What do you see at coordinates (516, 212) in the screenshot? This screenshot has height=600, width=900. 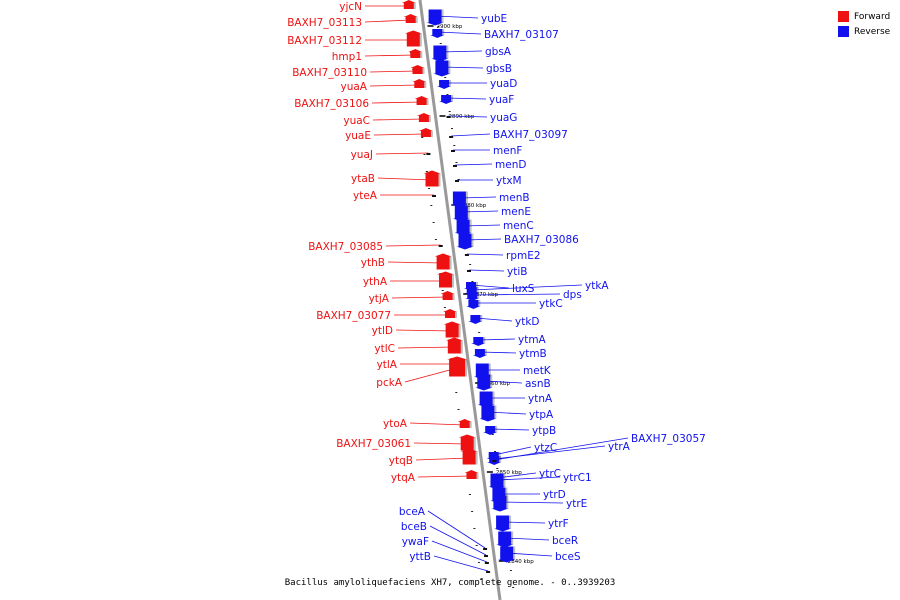 I see `reverse-gene-label: menE` at bounding box center [516, 212].